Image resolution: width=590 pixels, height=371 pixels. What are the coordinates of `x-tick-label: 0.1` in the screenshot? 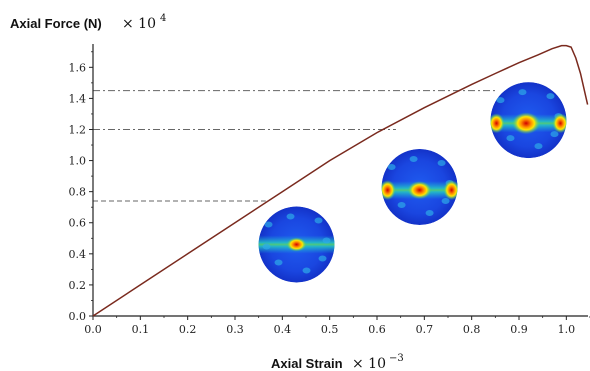 It's located at (141, 329).